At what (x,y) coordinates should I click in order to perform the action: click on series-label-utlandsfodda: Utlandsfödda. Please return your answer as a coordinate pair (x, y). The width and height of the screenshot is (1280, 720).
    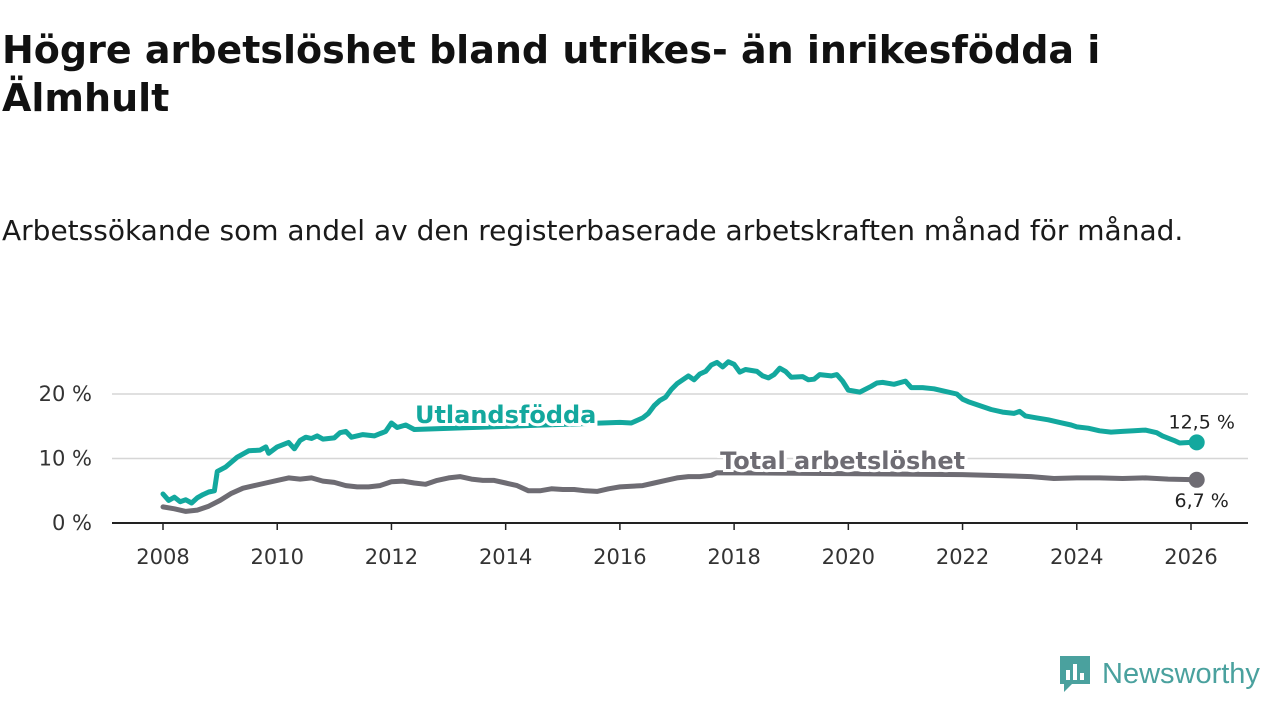
    Looking at the image, I should click on (505, 415).